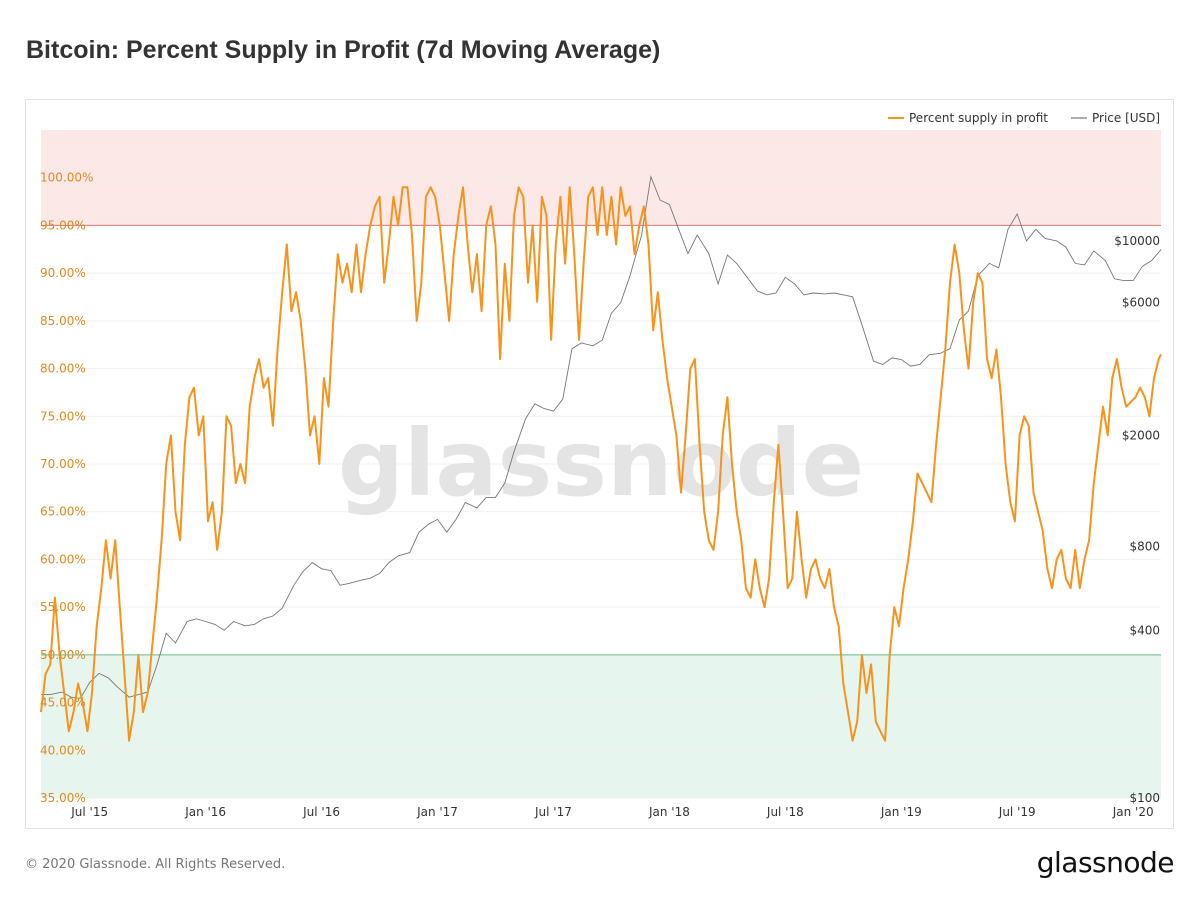 The width and height of the screenshot is (1200, 900). What do you see at coordinates (89, 812) in the screenshot?
I see `x-tick-label: Jul '15` at bounding box center [89, 812].